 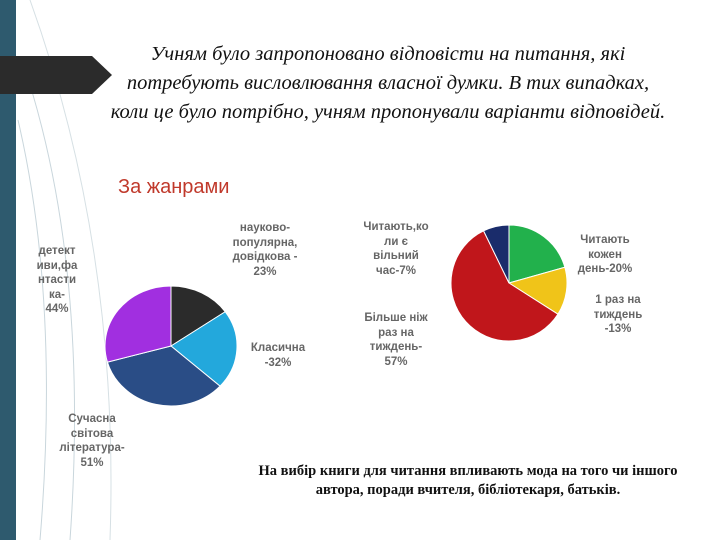 I want to click on label-line: ка-, so click(x=57, y=294).